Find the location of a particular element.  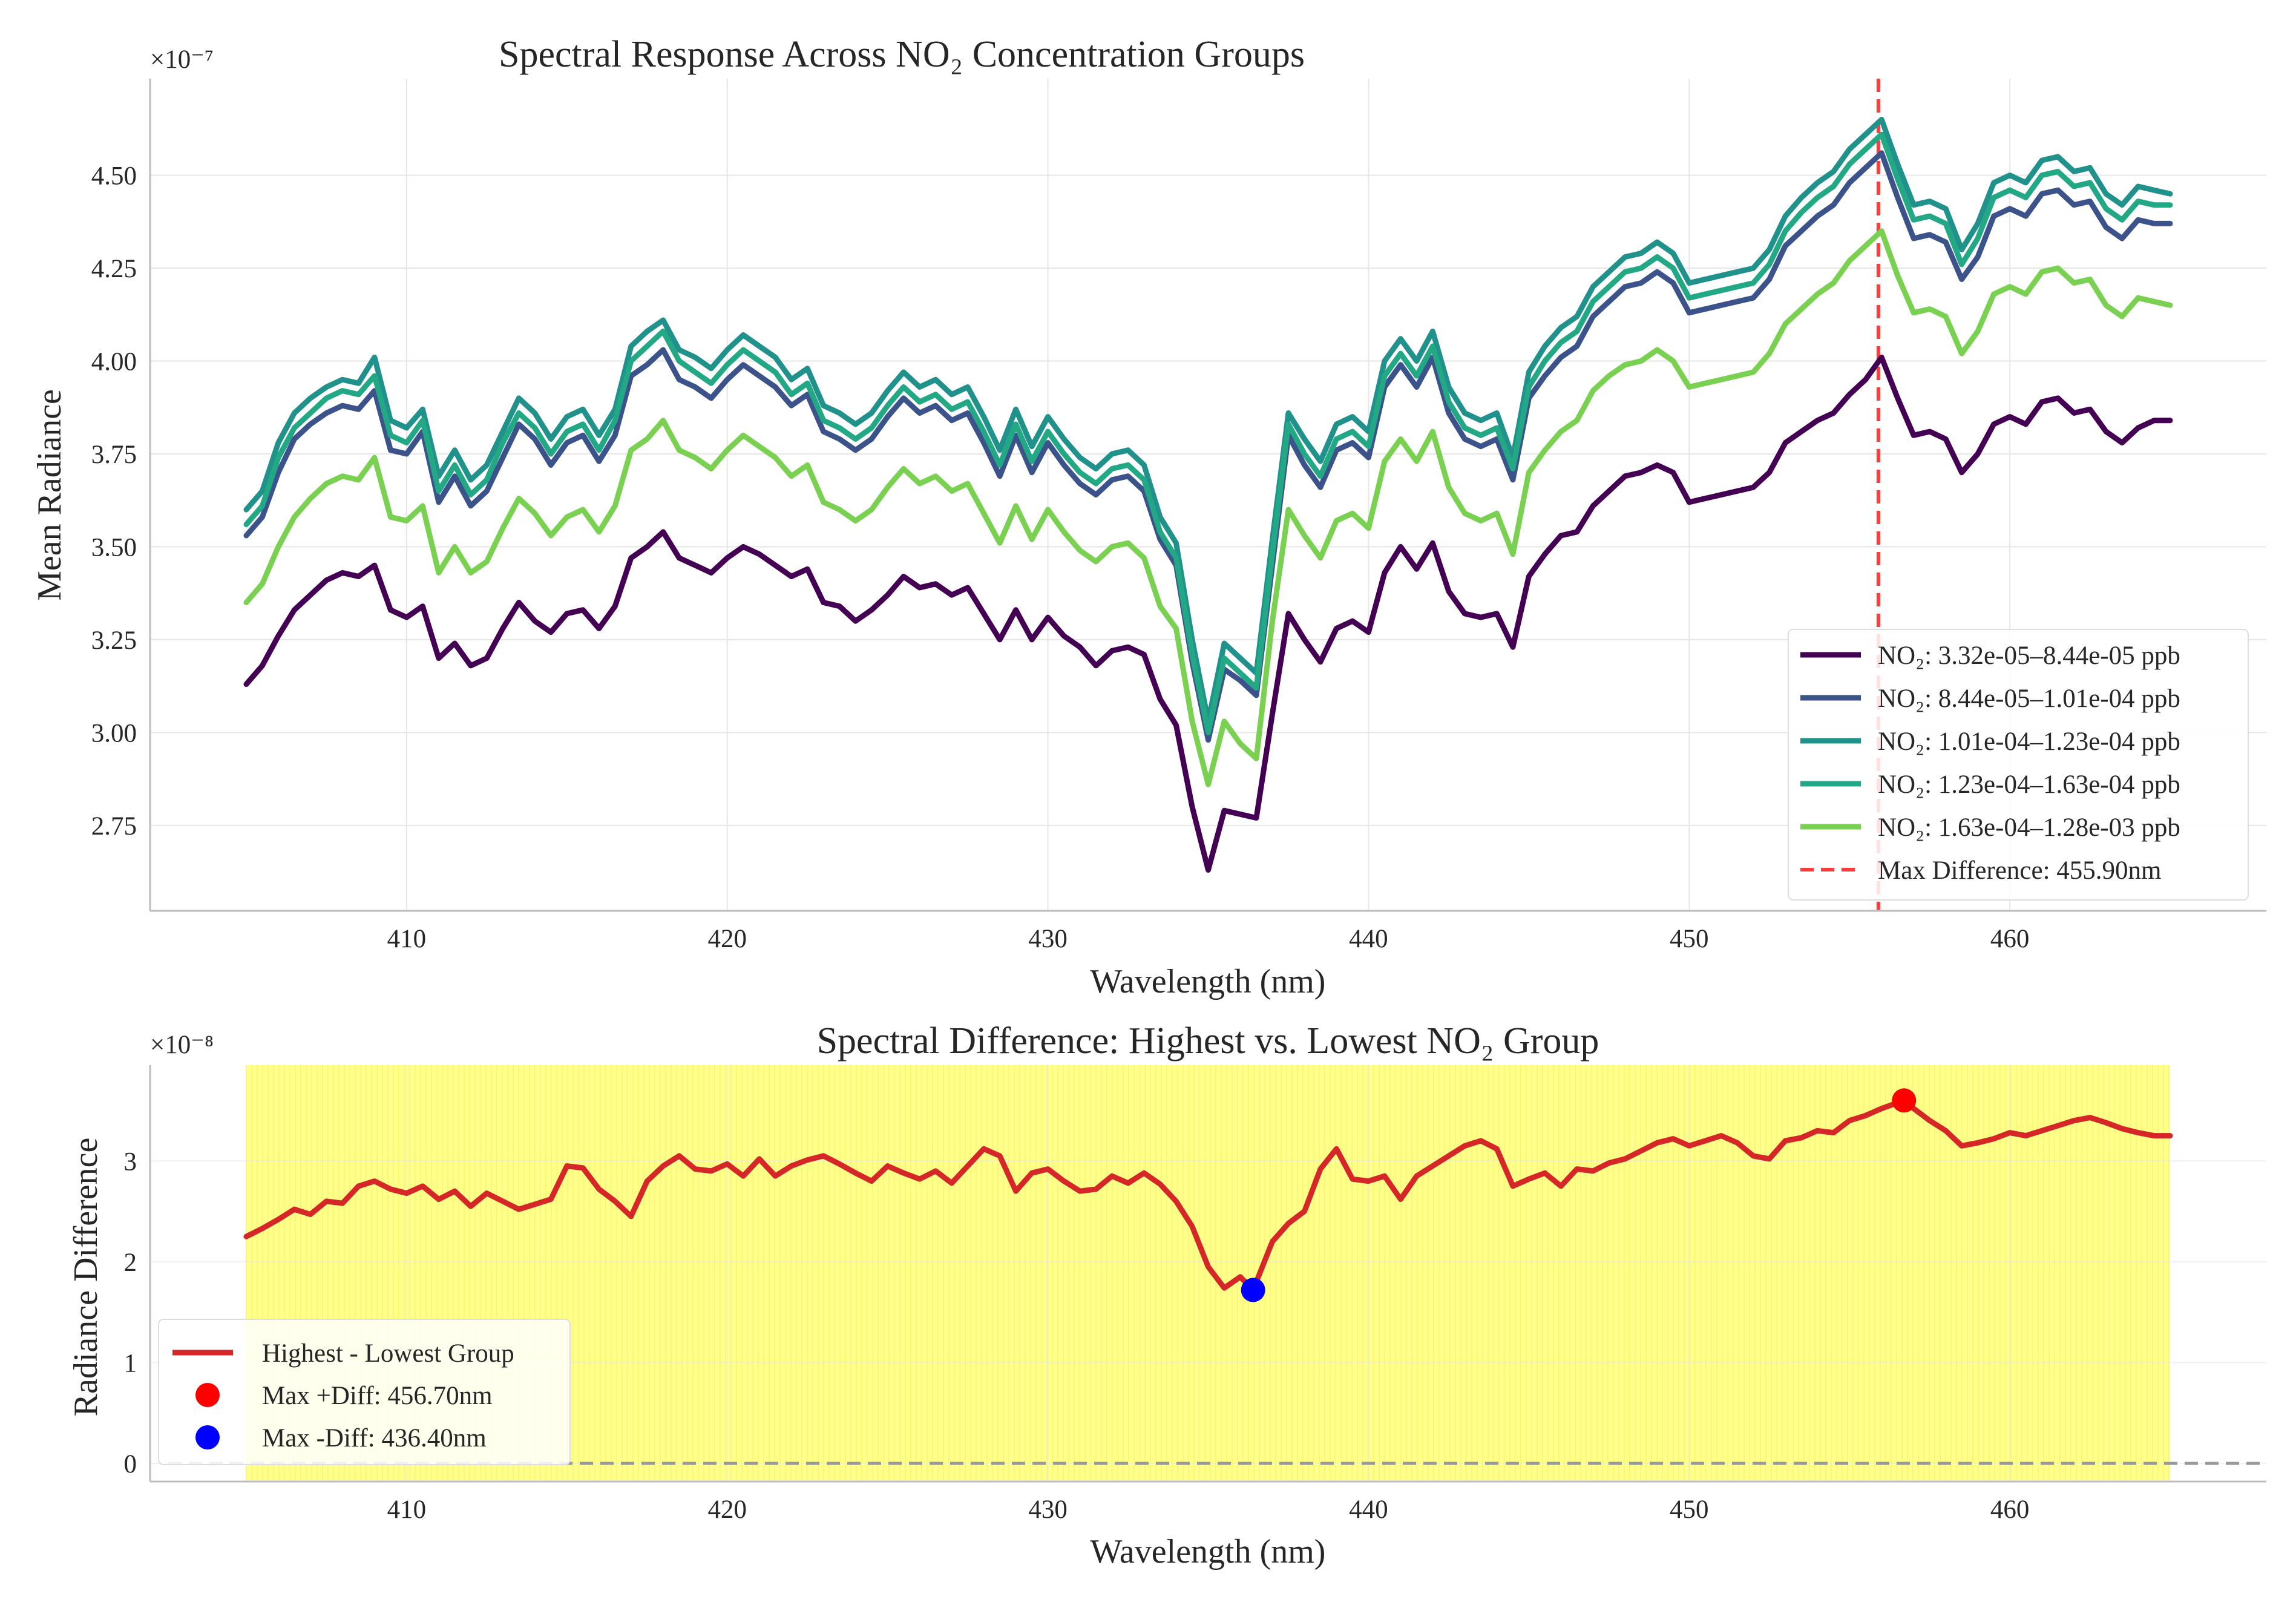

bottom-markers is located at coordinates (1579, 1195).